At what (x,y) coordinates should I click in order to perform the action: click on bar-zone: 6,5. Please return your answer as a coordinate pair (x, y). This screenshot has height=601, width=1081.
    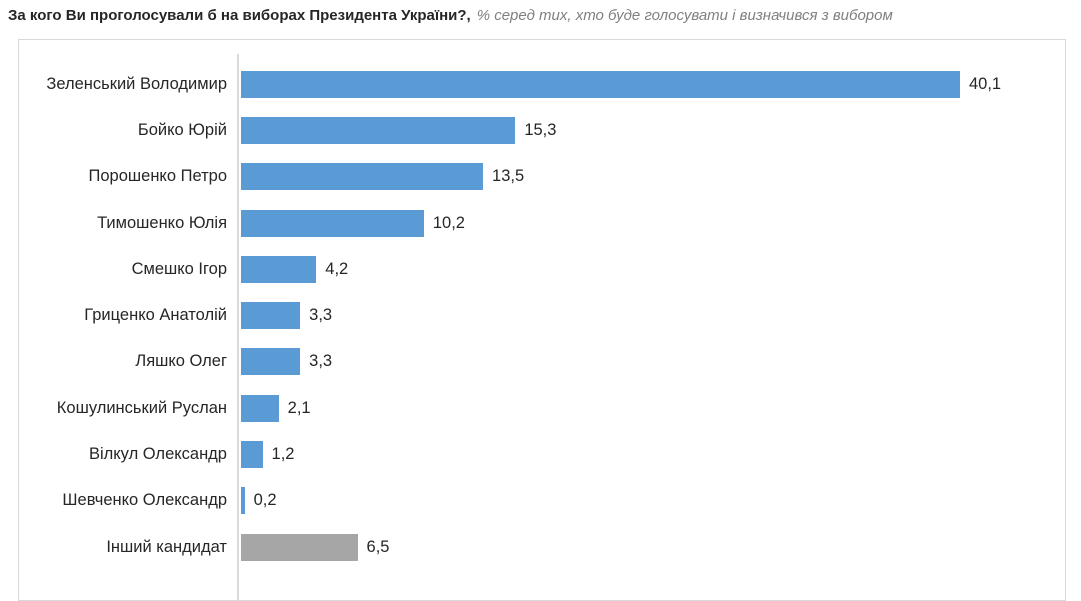
    Looking at the image, I should click on (652, 547).